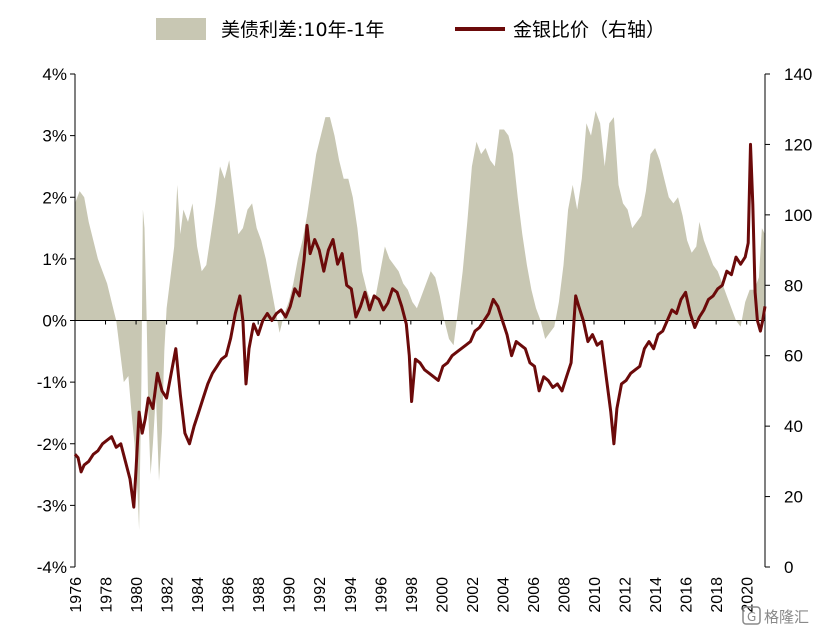 This screenshot has width=820, height=637. What do you see at coordinates (687, 595) in the screenshot?
I see `x-tick-label: 2016` at bounding box center [687, 595].